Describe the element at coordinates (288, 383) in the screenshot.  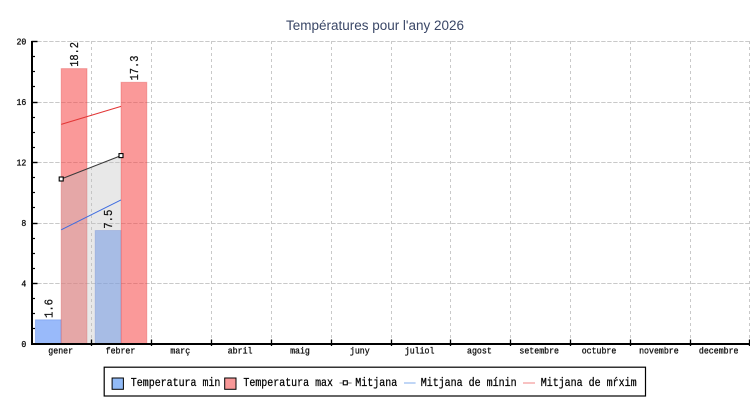
I see `svg-text: Temperatura max` at that location.